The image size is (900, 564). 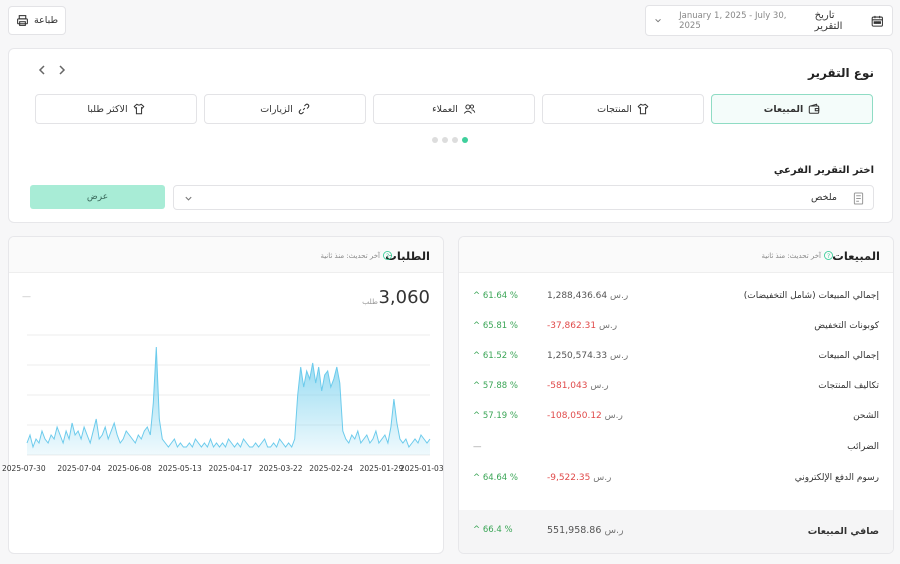 I want to click on orders-total: 3,060, so click(x=404, y=297).